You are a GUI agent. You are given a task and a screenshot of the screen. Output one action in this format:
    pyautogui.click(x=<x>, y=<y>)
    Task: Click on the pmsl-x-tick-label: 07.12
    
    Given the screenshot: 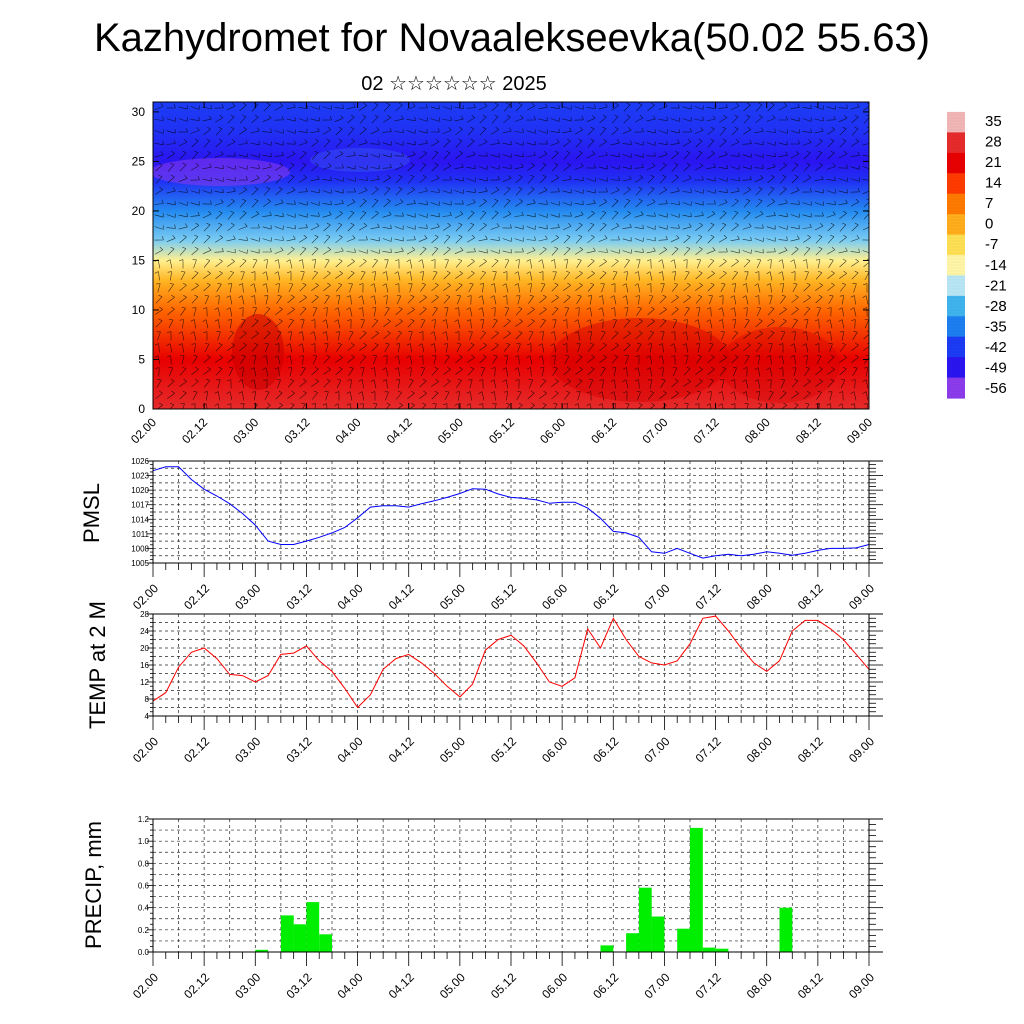 What is the action you would take?
    pyautogui.click(x=708, y=596)
    